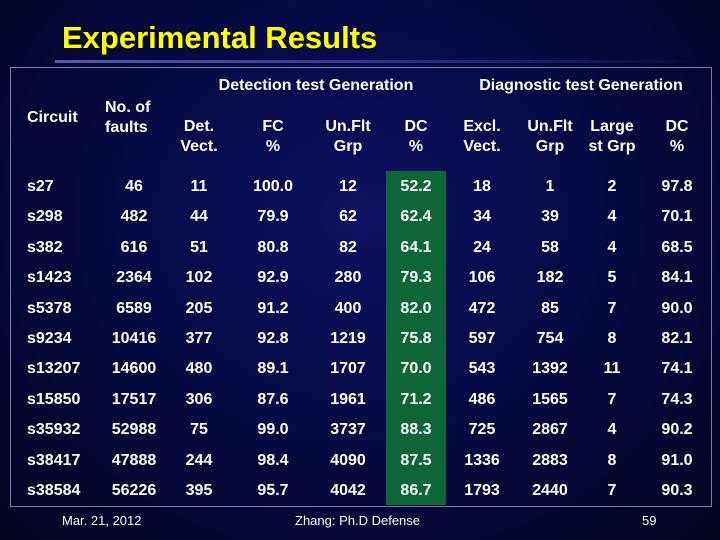 This screenshot has height=540, width=720. I want to click on col-header-unflt-grp-line2: Grp, so click(348, 146).